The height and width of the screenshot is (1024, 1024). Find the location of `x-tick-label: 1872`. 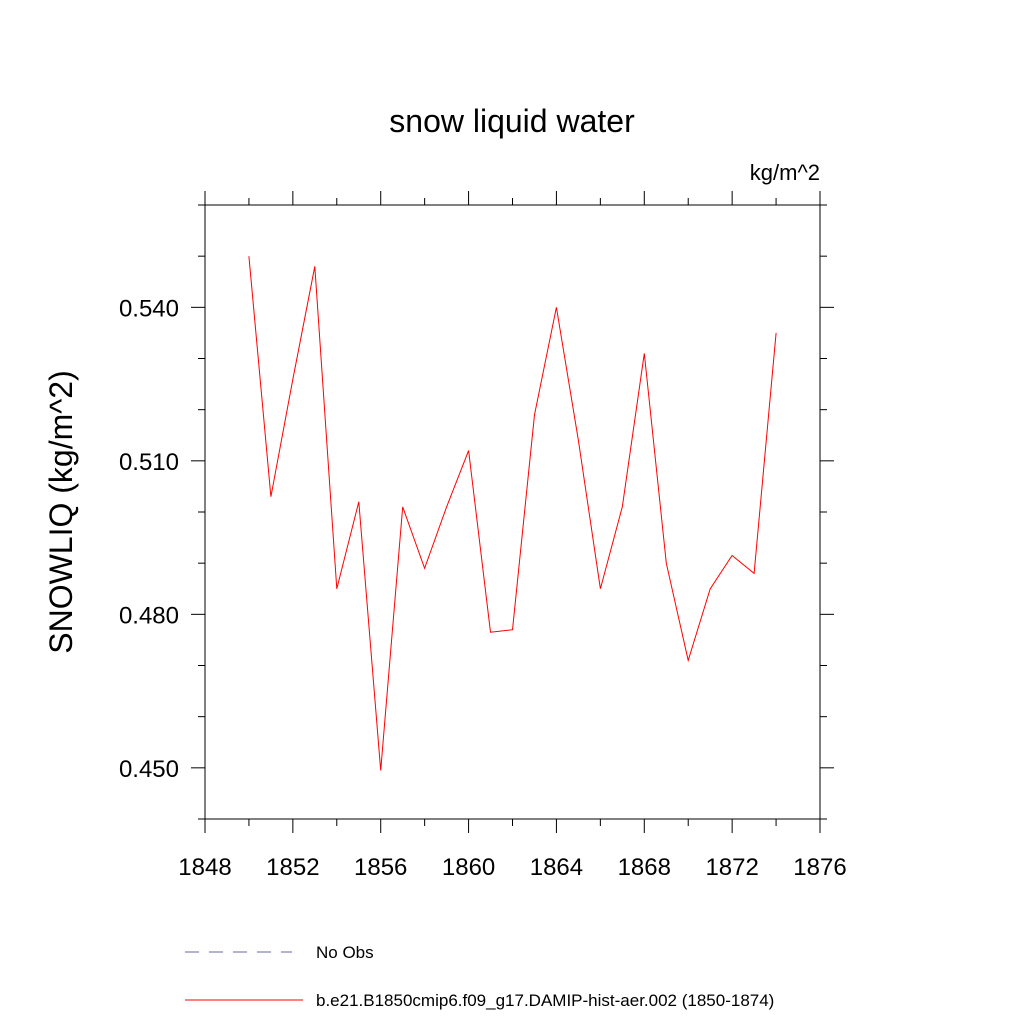

x-tick-label: 1872 is located at coordinates (731, 867).